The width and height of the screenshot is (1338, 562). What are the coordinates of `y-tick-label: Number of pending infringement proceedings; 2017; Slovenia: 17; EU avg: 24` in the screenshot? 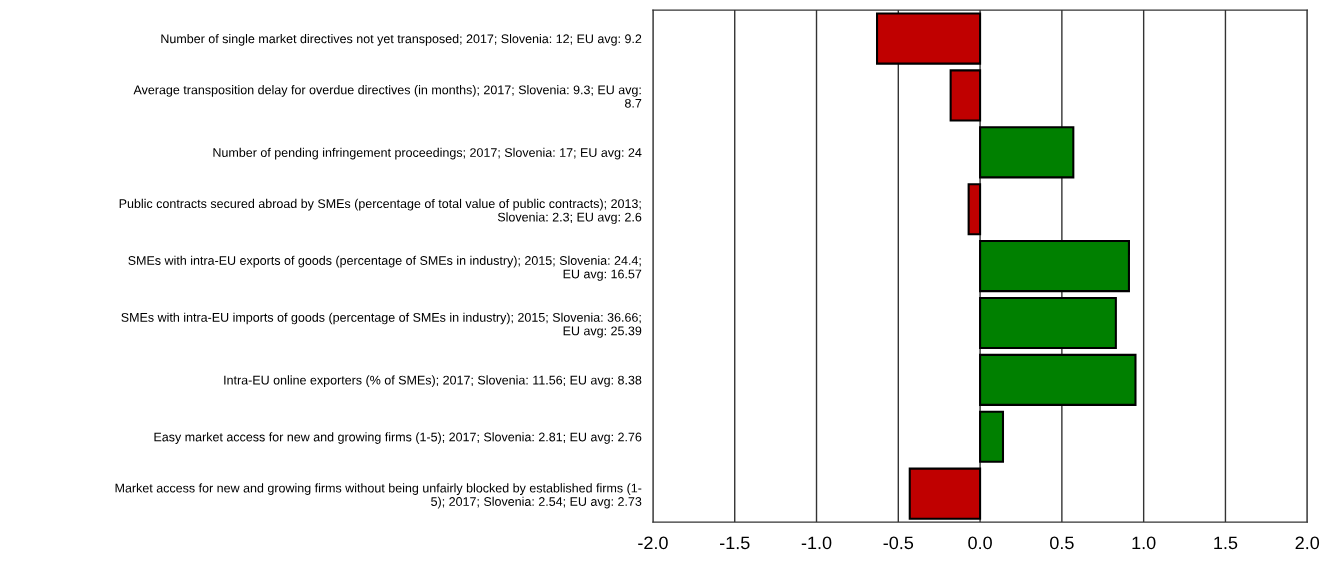 It's located at (427, 153).